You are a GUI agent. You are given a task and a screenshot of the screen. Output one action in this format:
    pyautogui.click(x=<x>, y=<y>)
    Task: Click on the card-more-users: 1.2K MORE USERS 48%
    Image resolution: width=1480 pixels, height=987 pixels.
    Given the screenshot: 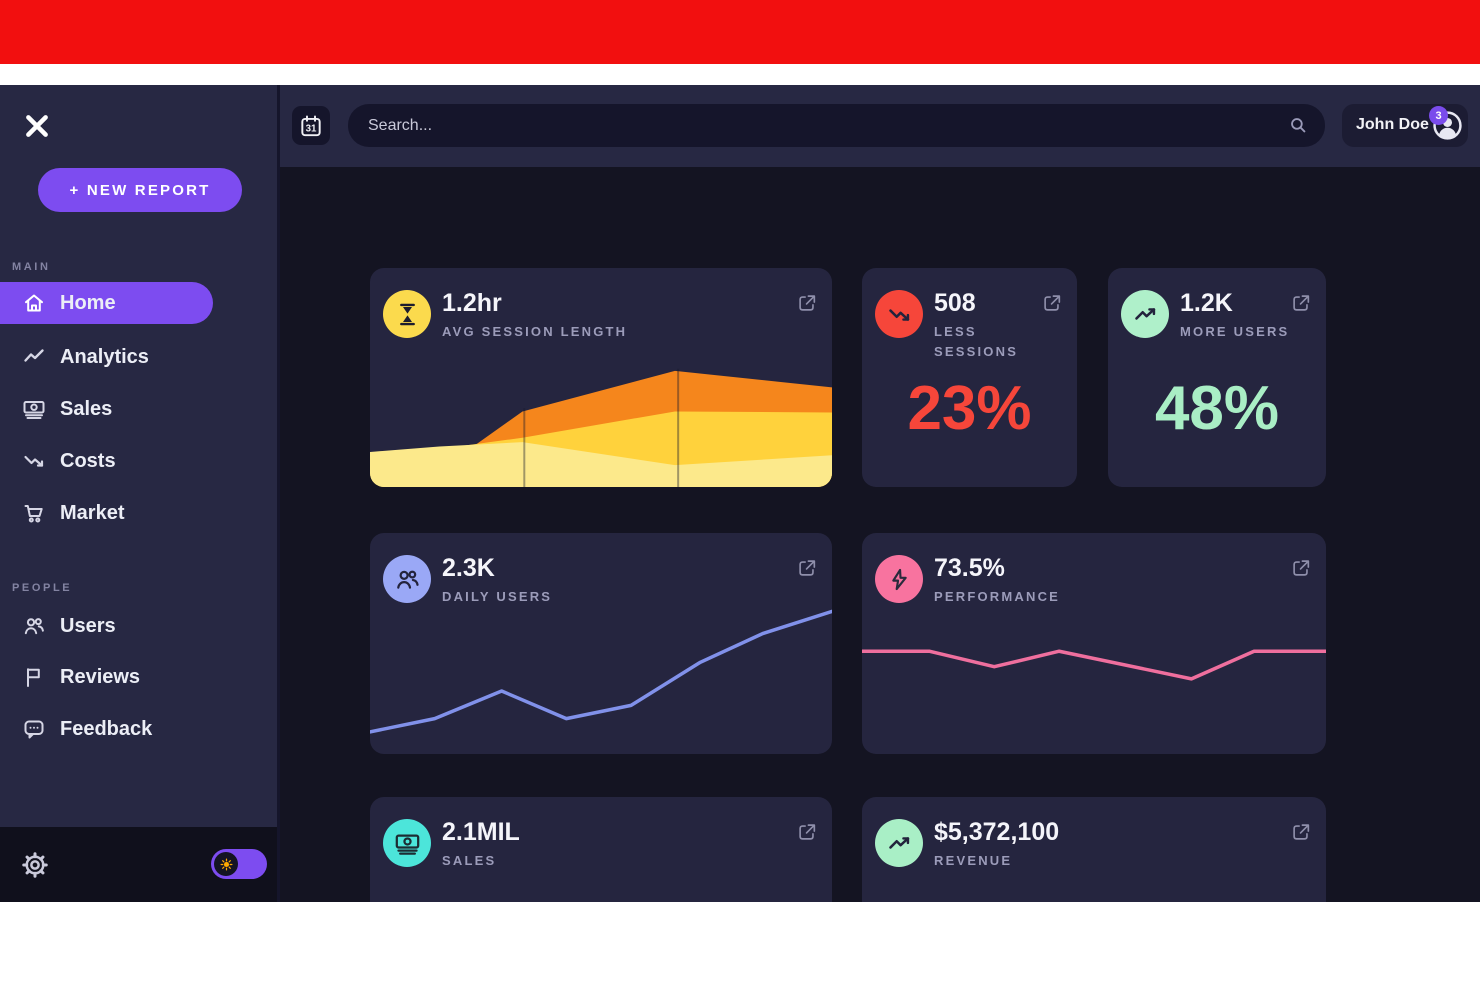 What is the action you would take?
    pyautogui.click(x=1217, y=377)
    